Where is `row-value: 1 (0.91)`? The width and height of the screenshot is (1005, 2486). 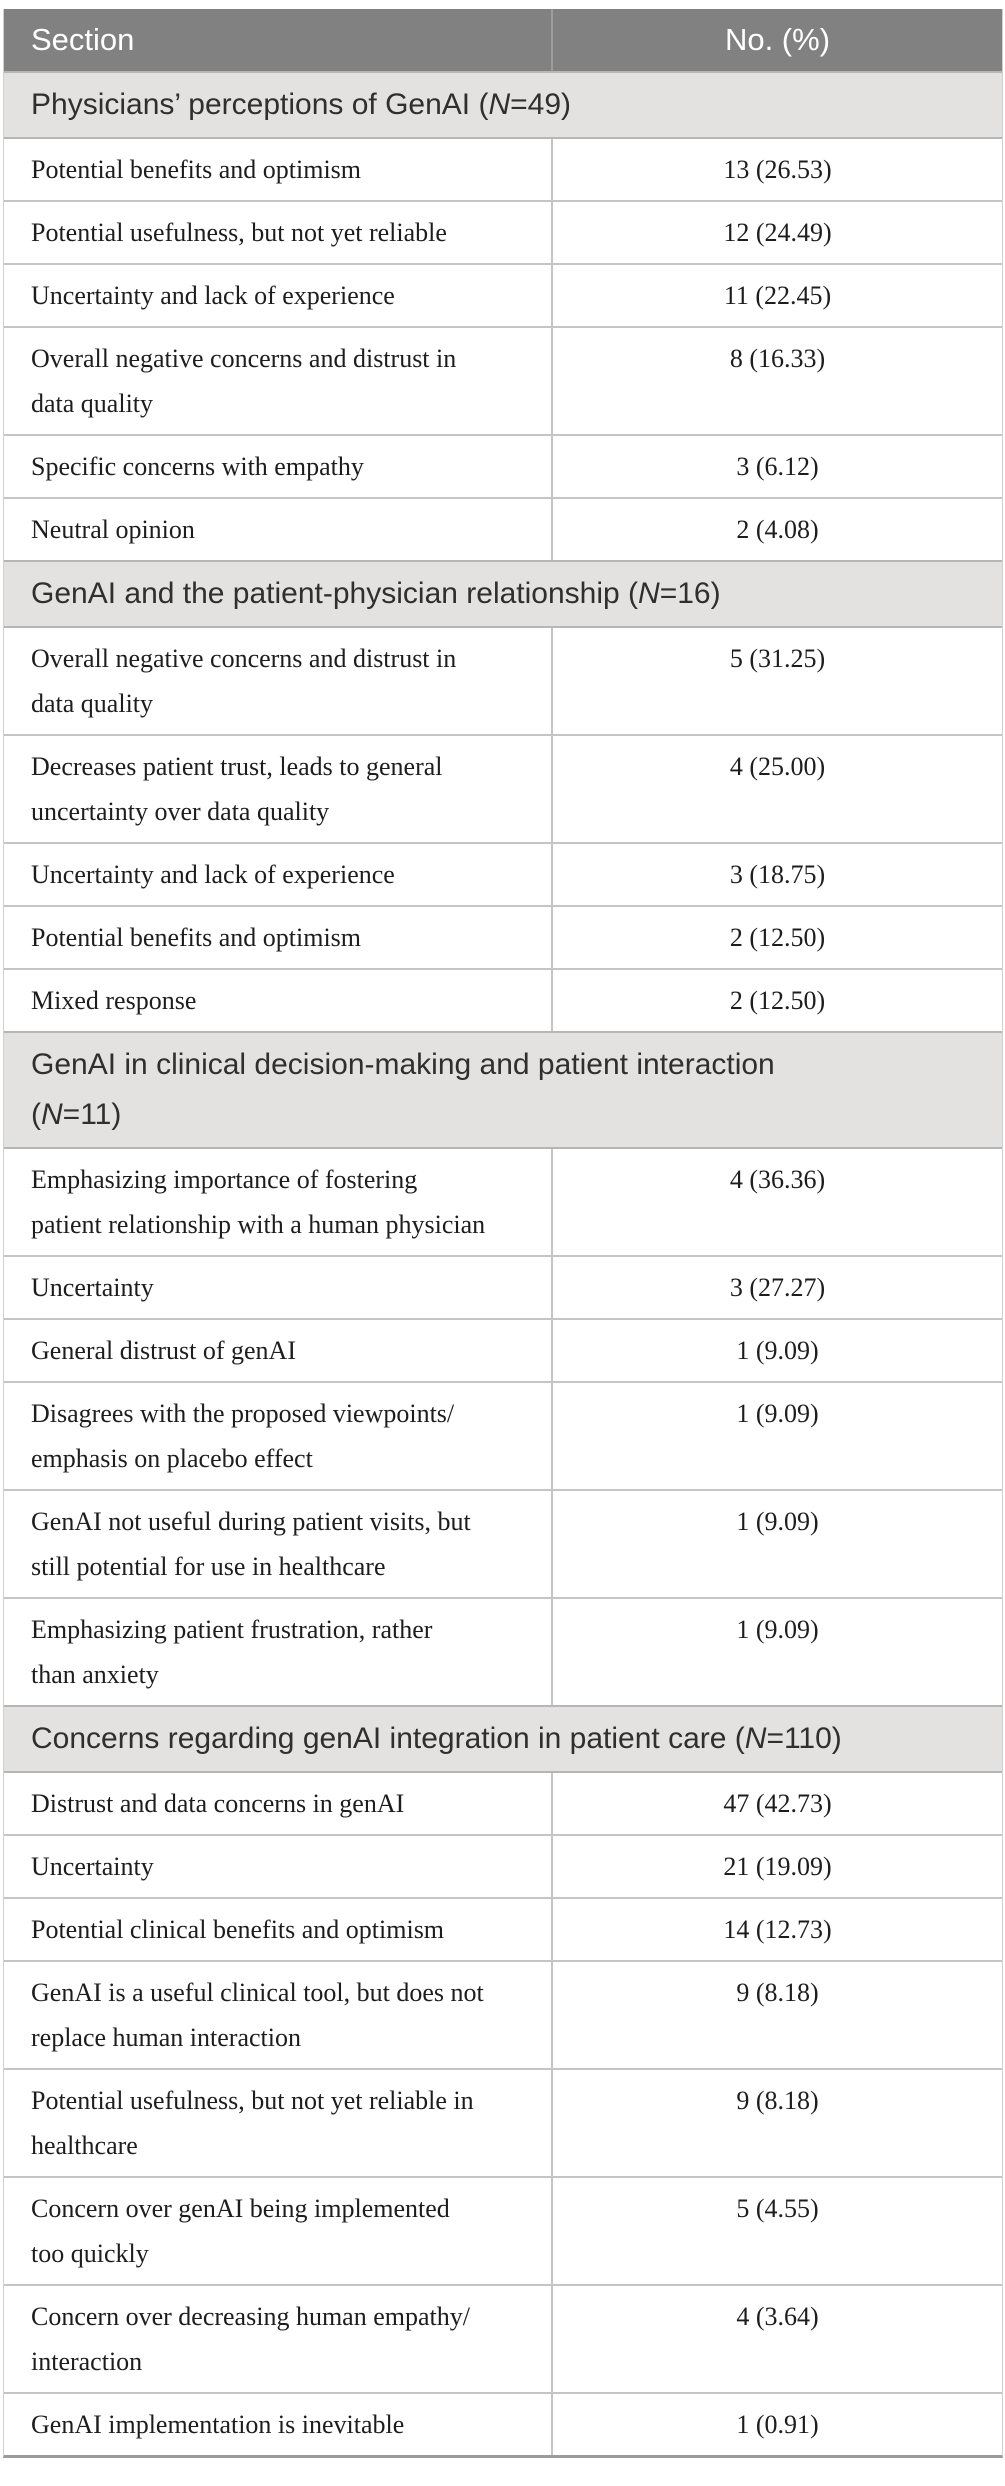
row-value: 1 (0.91) is located at coordinates (777, 2424).